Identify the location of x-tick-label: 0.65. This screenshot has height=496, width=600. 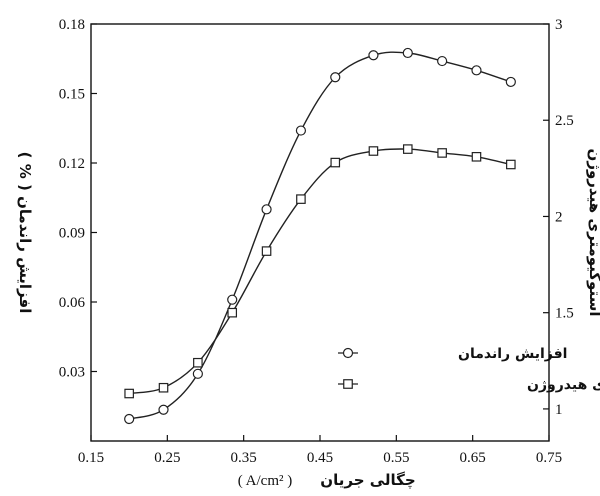
(473, 458).